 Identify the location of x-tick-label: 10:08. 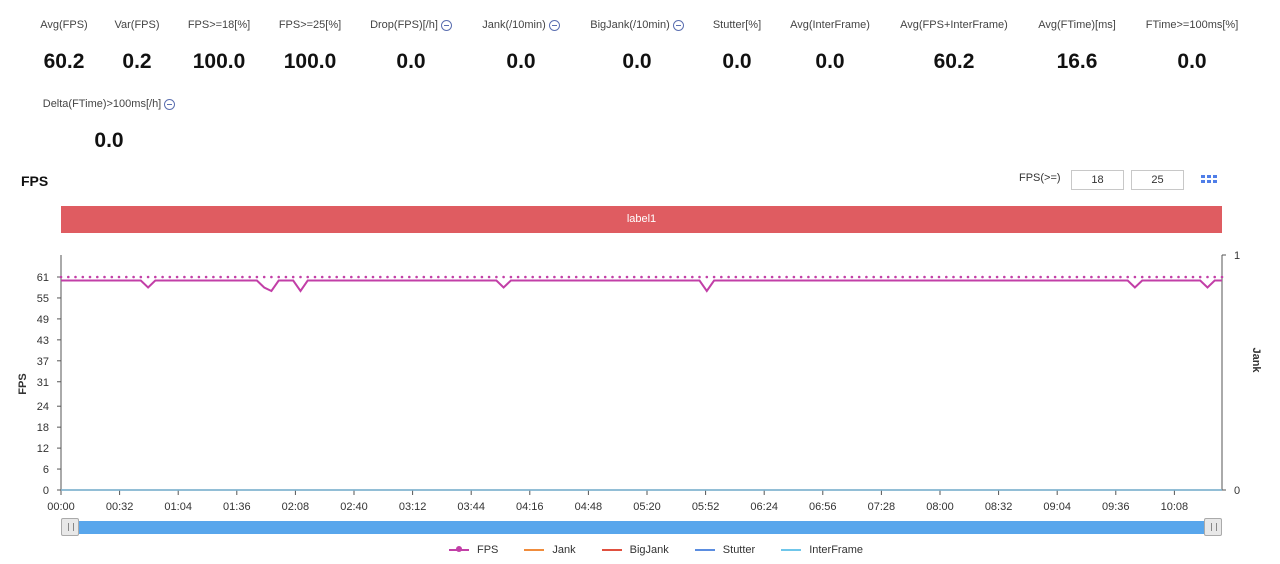
(1175, 505).